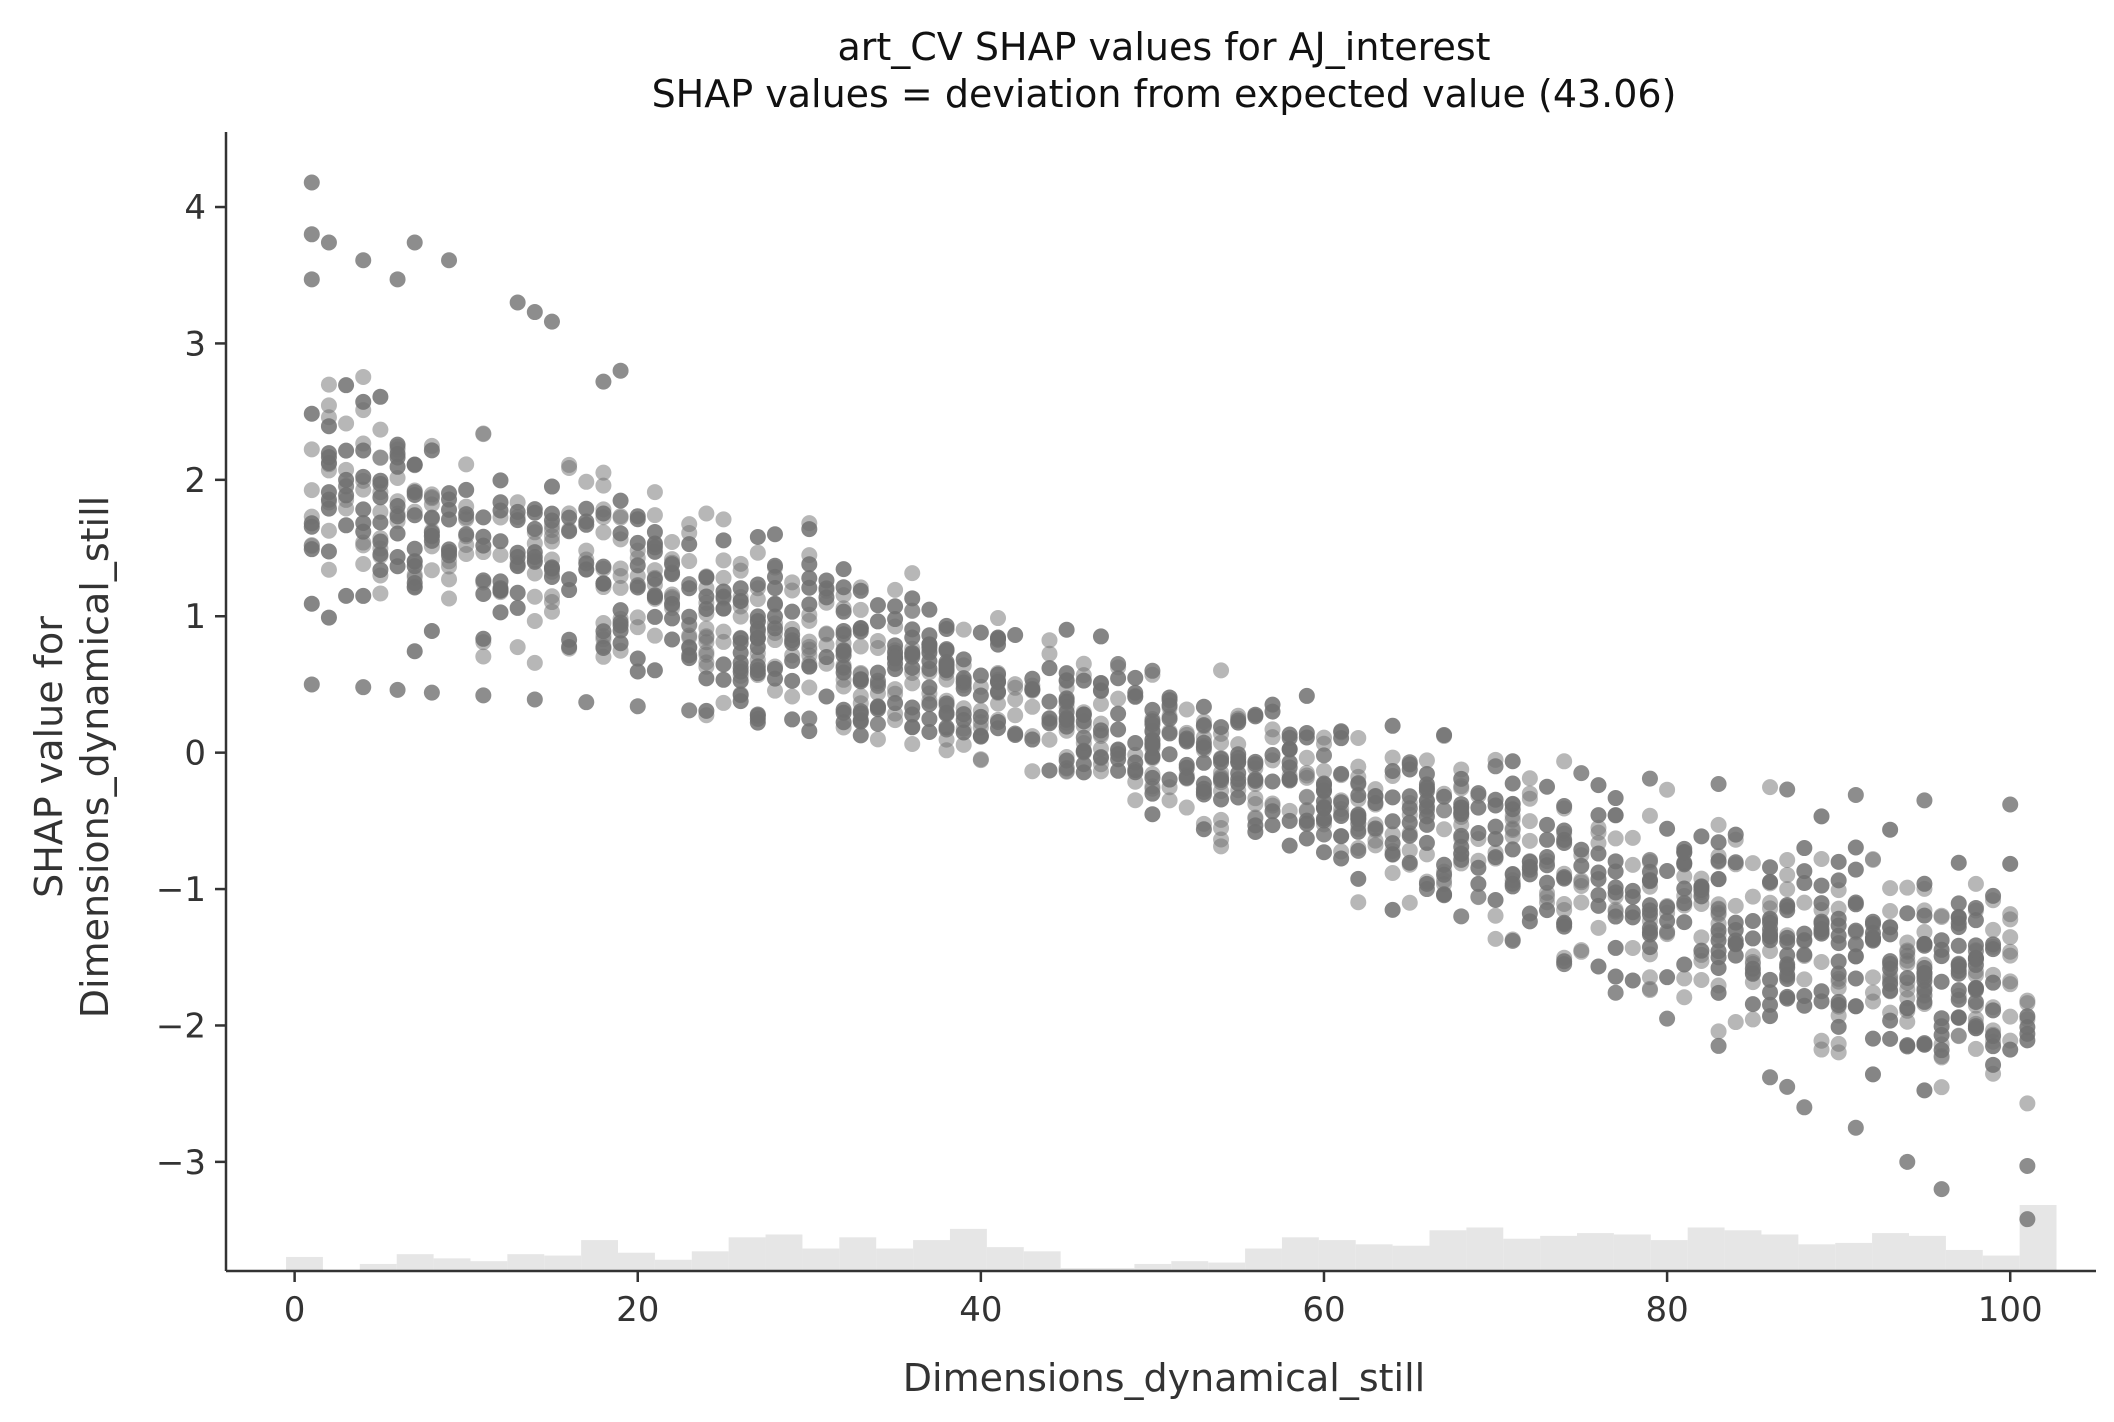 Image resolution: width=2114 pixels, height=1422 pixels. I want to click on x-tick-label: 40, so click(980, 1310).